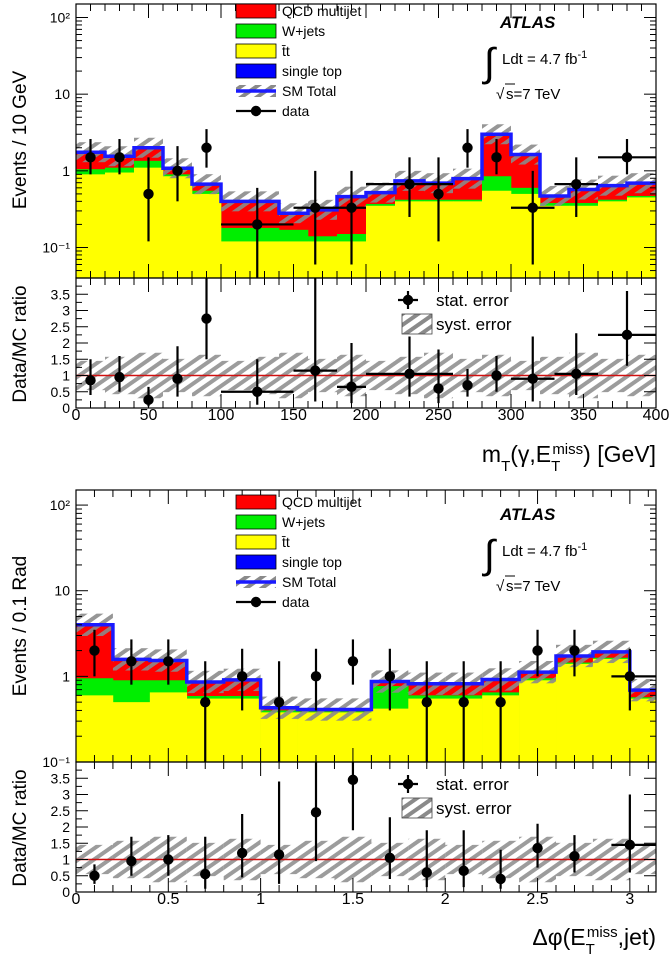 This screenshot has width=670, height=963. What do you see at coordinates (286, 91) in the screenshot?
I see `legend-entry: SM Total` at bounding box center [286, 91].